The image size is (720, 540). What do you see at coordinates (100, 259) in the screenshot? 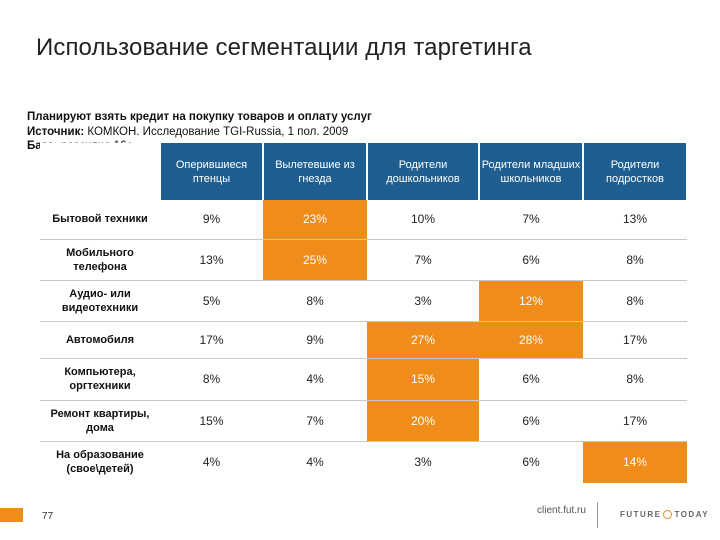
I see `row-label: Мобильного телефона` at bounding box center [100, 259].